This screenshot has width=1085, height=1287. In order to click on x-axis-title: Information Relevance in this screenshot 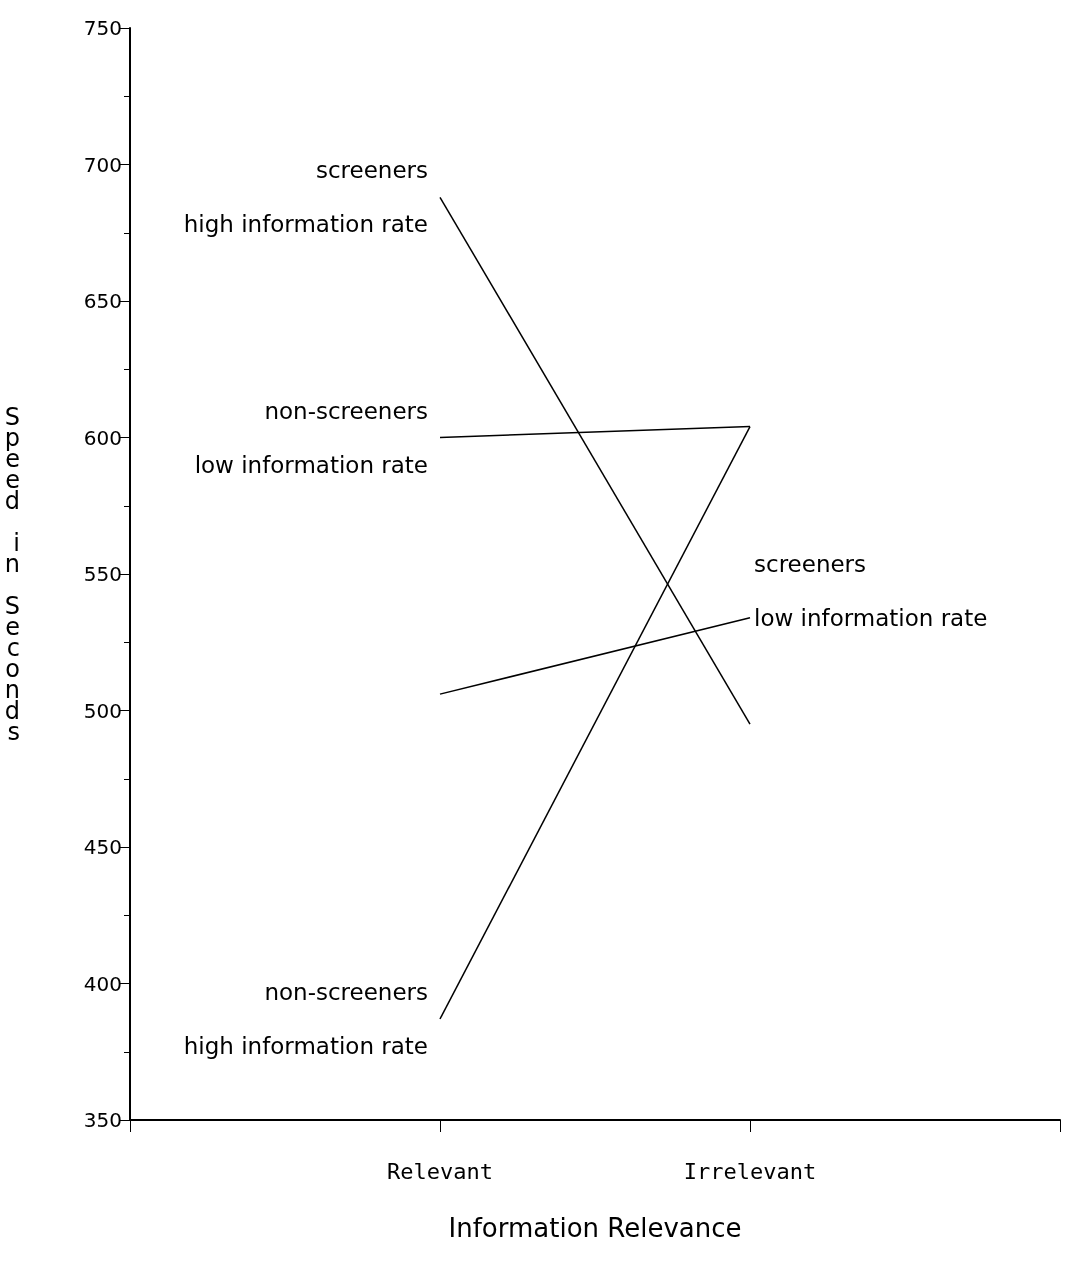, I will do `click(595, 1228)`.